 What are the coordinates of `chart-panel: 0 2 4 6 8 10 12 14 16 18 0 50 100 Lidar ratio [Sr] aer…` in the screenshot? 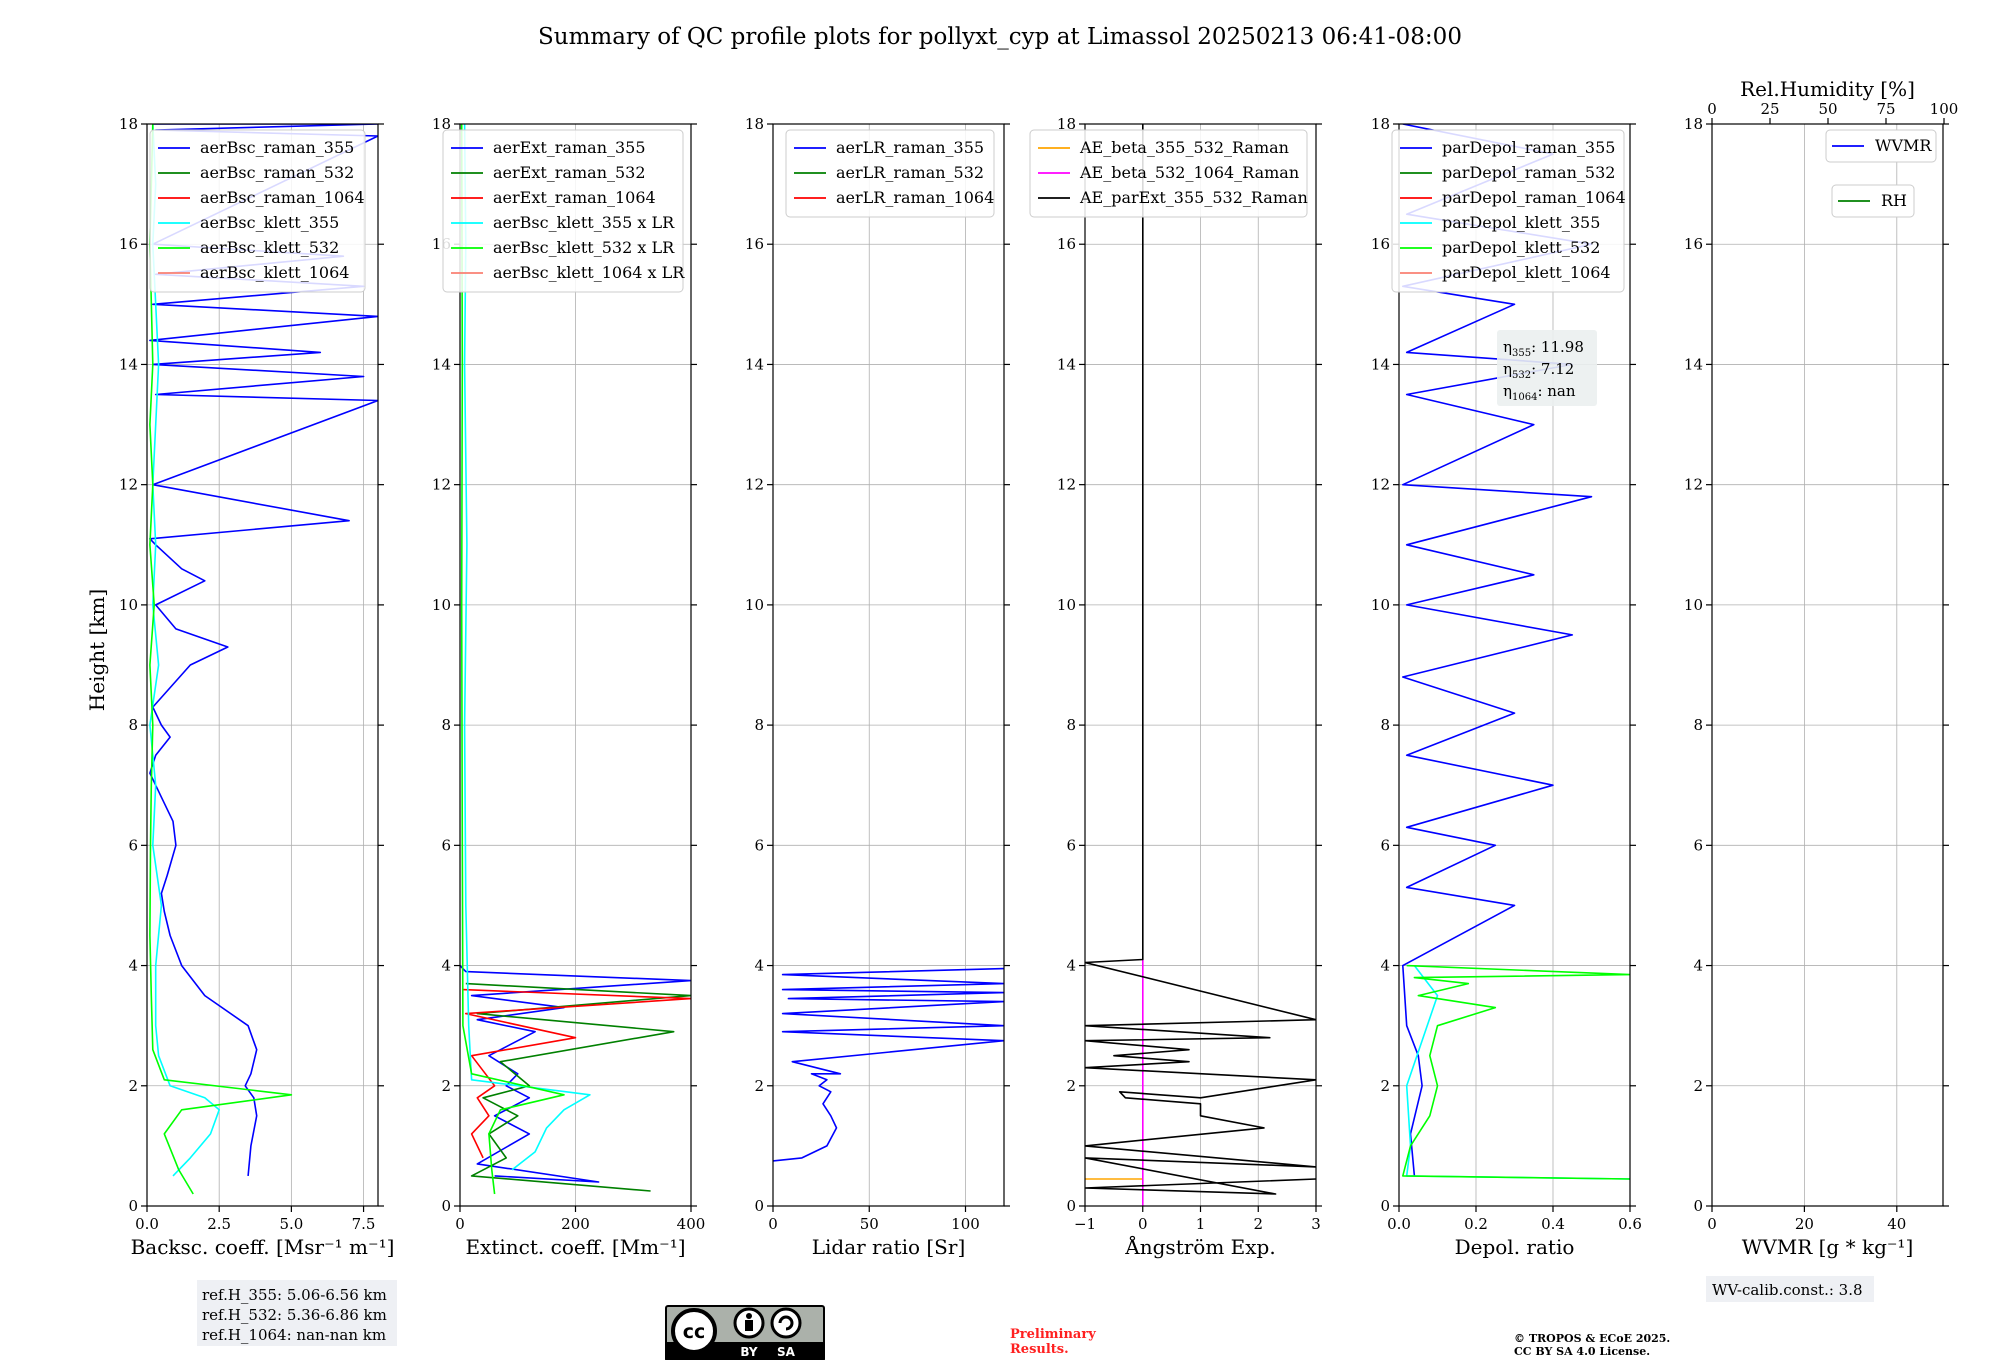 It's located at (877, 687).